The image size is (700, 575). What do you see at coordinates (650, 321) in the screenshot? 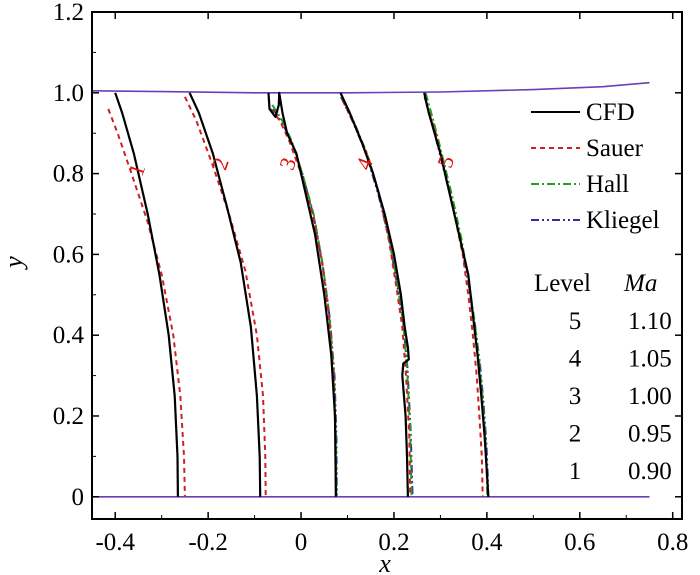
I see `level-ma-value: 1.10` at bounding box center [650, 321].